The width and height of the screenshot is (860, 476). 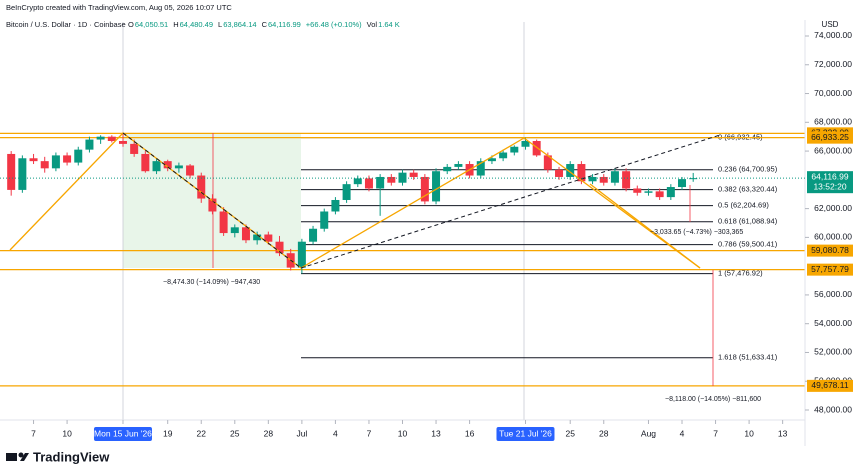 I want to click on fib-label: 0.786 (59,500.41), so click(x=748, y=244).